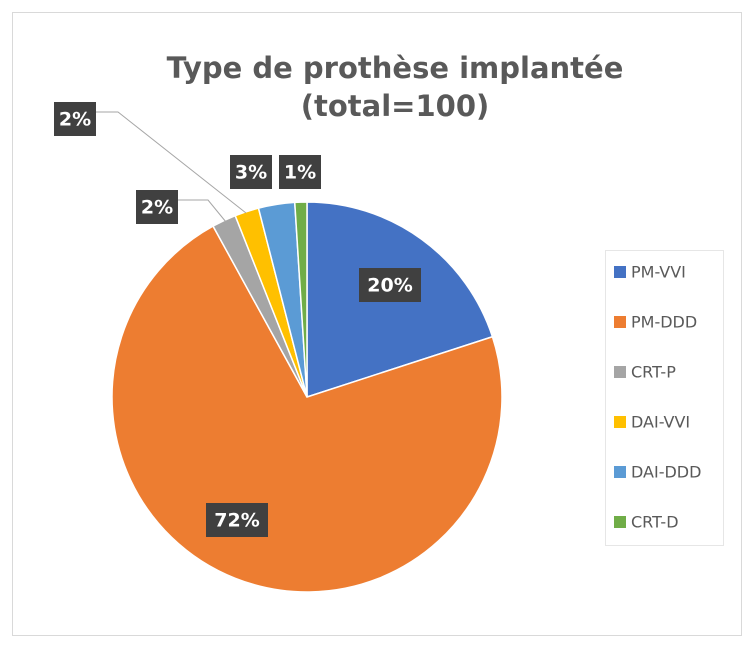 The width and height of the screenshot is (754, 648). Describe the element at coordinates (658, 272) in the screenshot. I see `legend-label: PM-VVI` at that location.